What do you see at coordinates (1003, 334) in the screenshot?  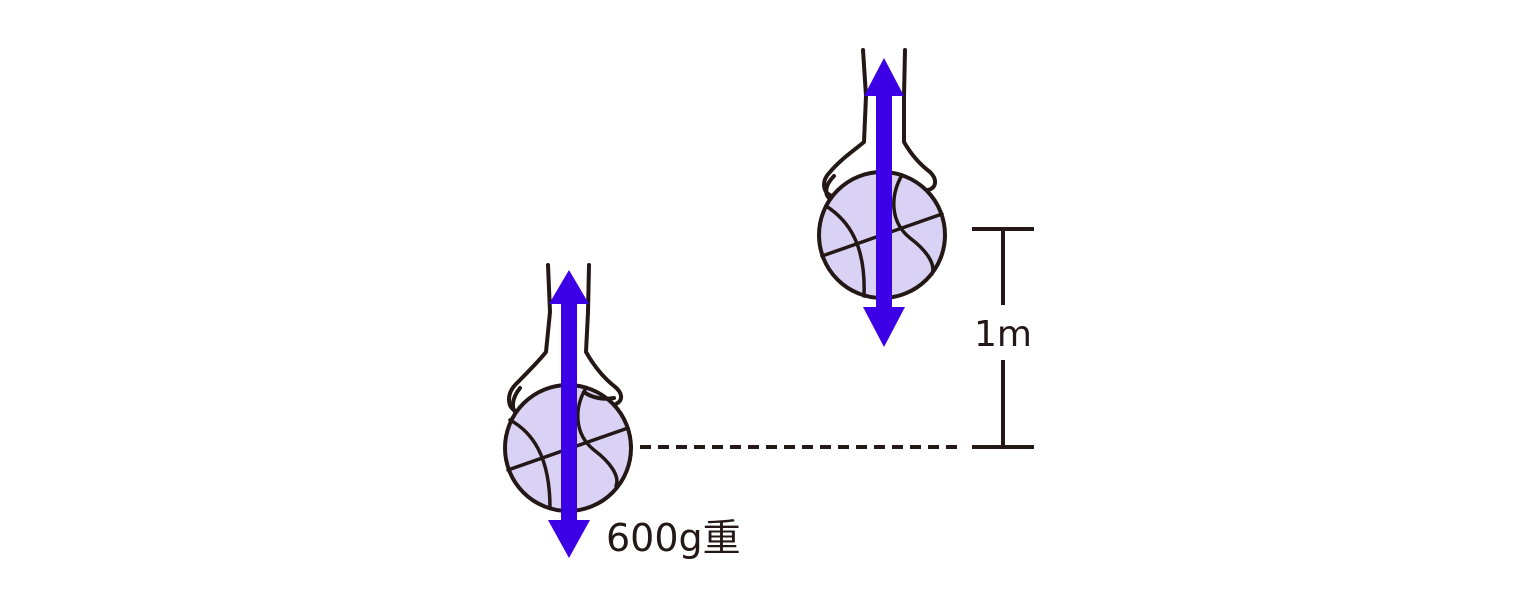 I see `height-label: 1m` at bounding box center [1003, 334].